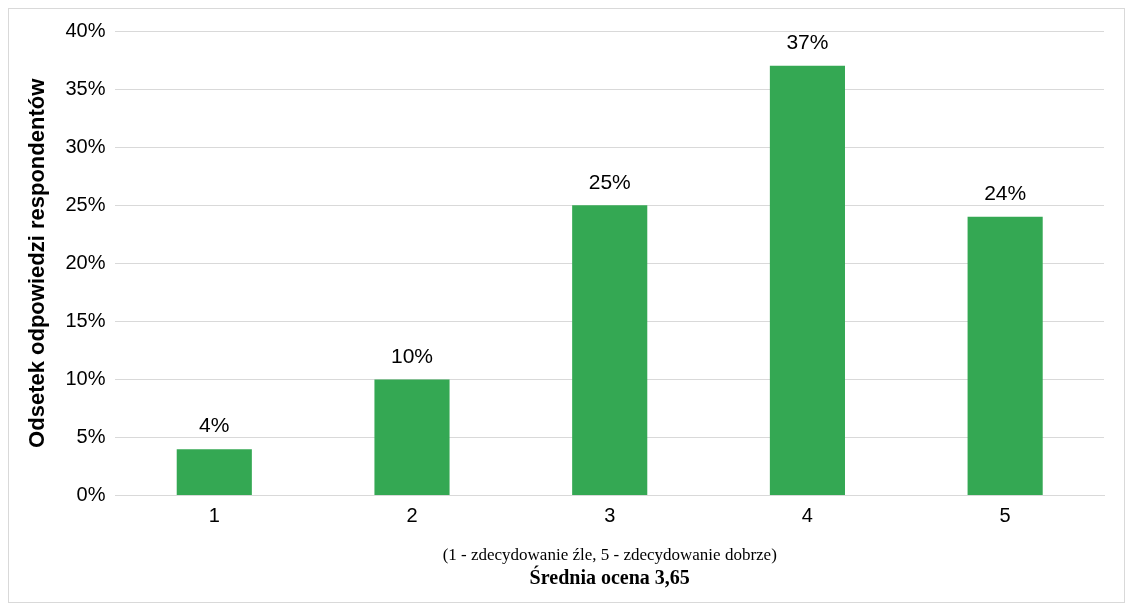 The image size is (1133, 611). I want to click on x-axis-title: (1 - zdecydowanie źle, 5 - zdecydowanie dobrze), so click(609, 555).